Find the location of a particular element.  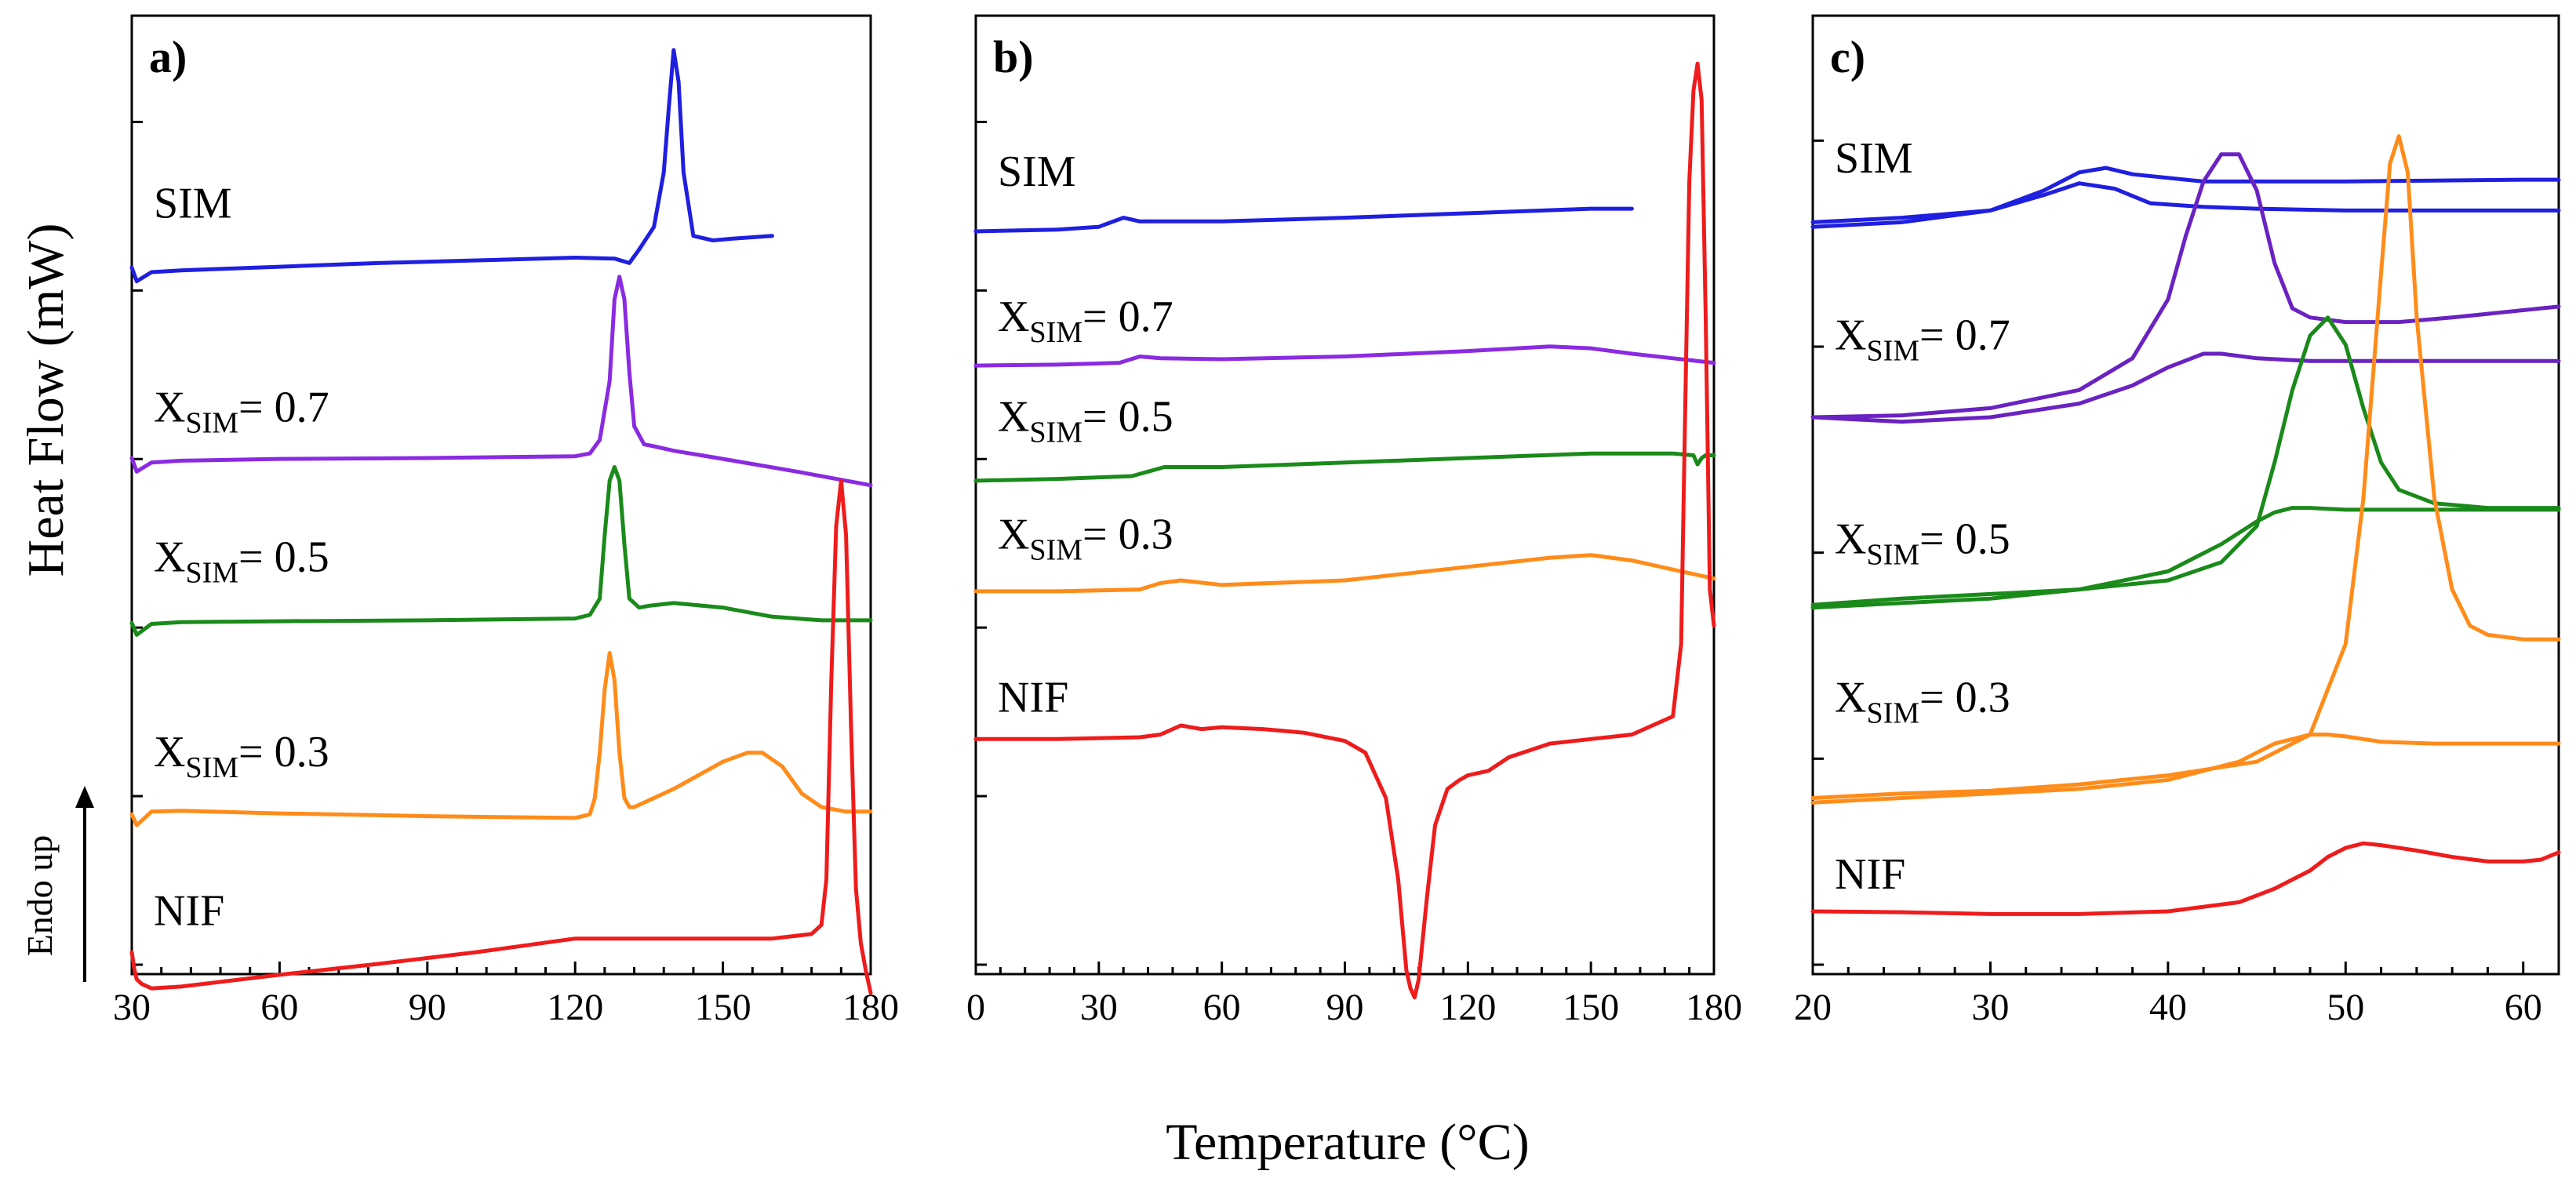

x-tick-label: 20 is located at coordinates (1813, 1007).